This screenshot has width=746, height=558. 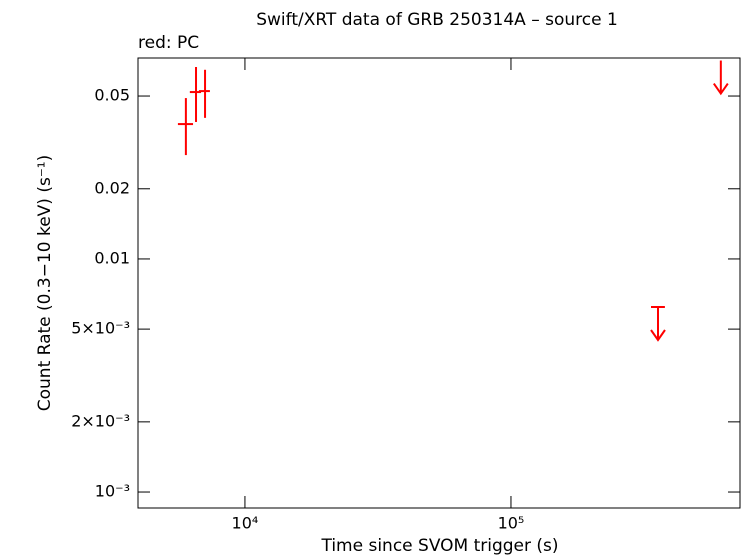 What do you see at coordinates (168, 43) in the screenshot?
I see `chart-subtitle: red: PC` at bounding box center [168, 43].